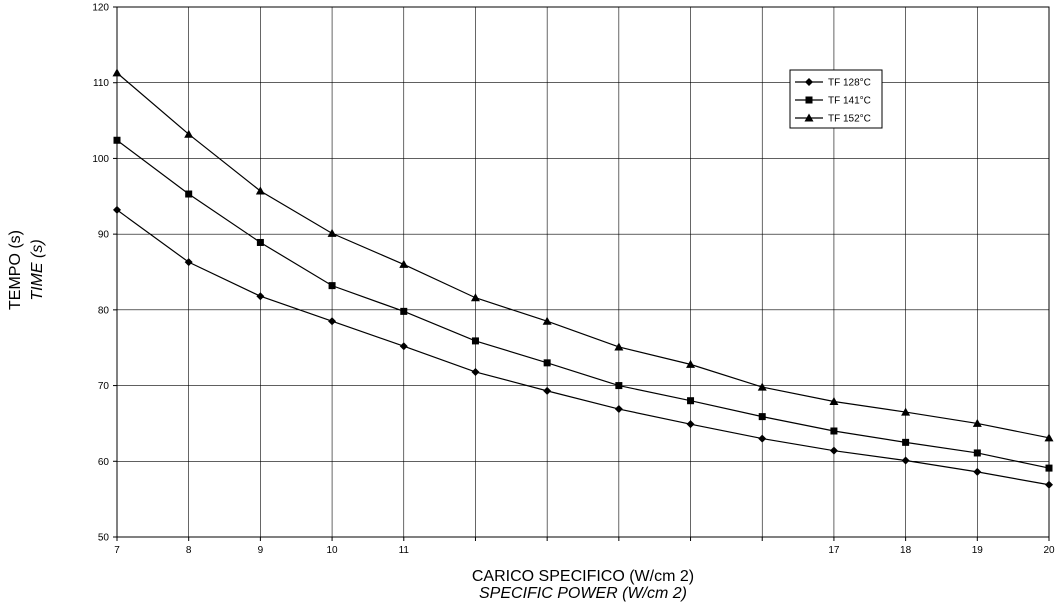 This screenshot has width=1057, height=603. Describe the element at coordinates (100, 159) in the screenshot. I see `y-tick-label: 100` at that location.